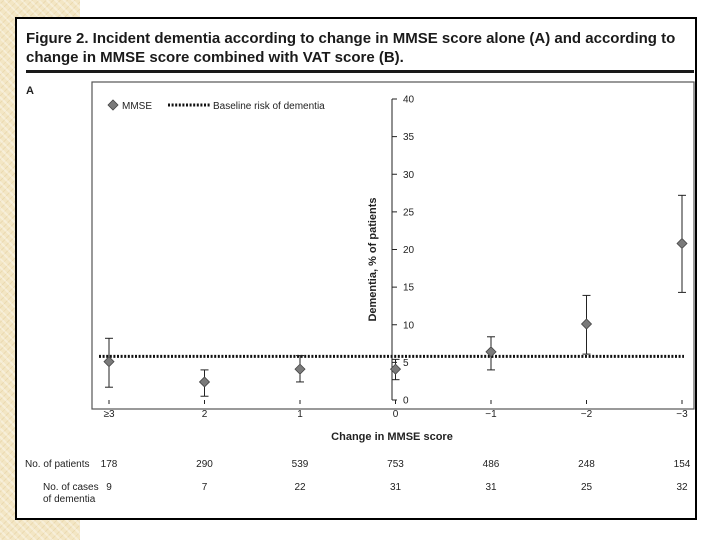 This screenshot has width=720, height=540. What do you see at coordinates (409, 100) in the screenshot?
I see `y-tick-label: 40` at bounding box center [409, 100].